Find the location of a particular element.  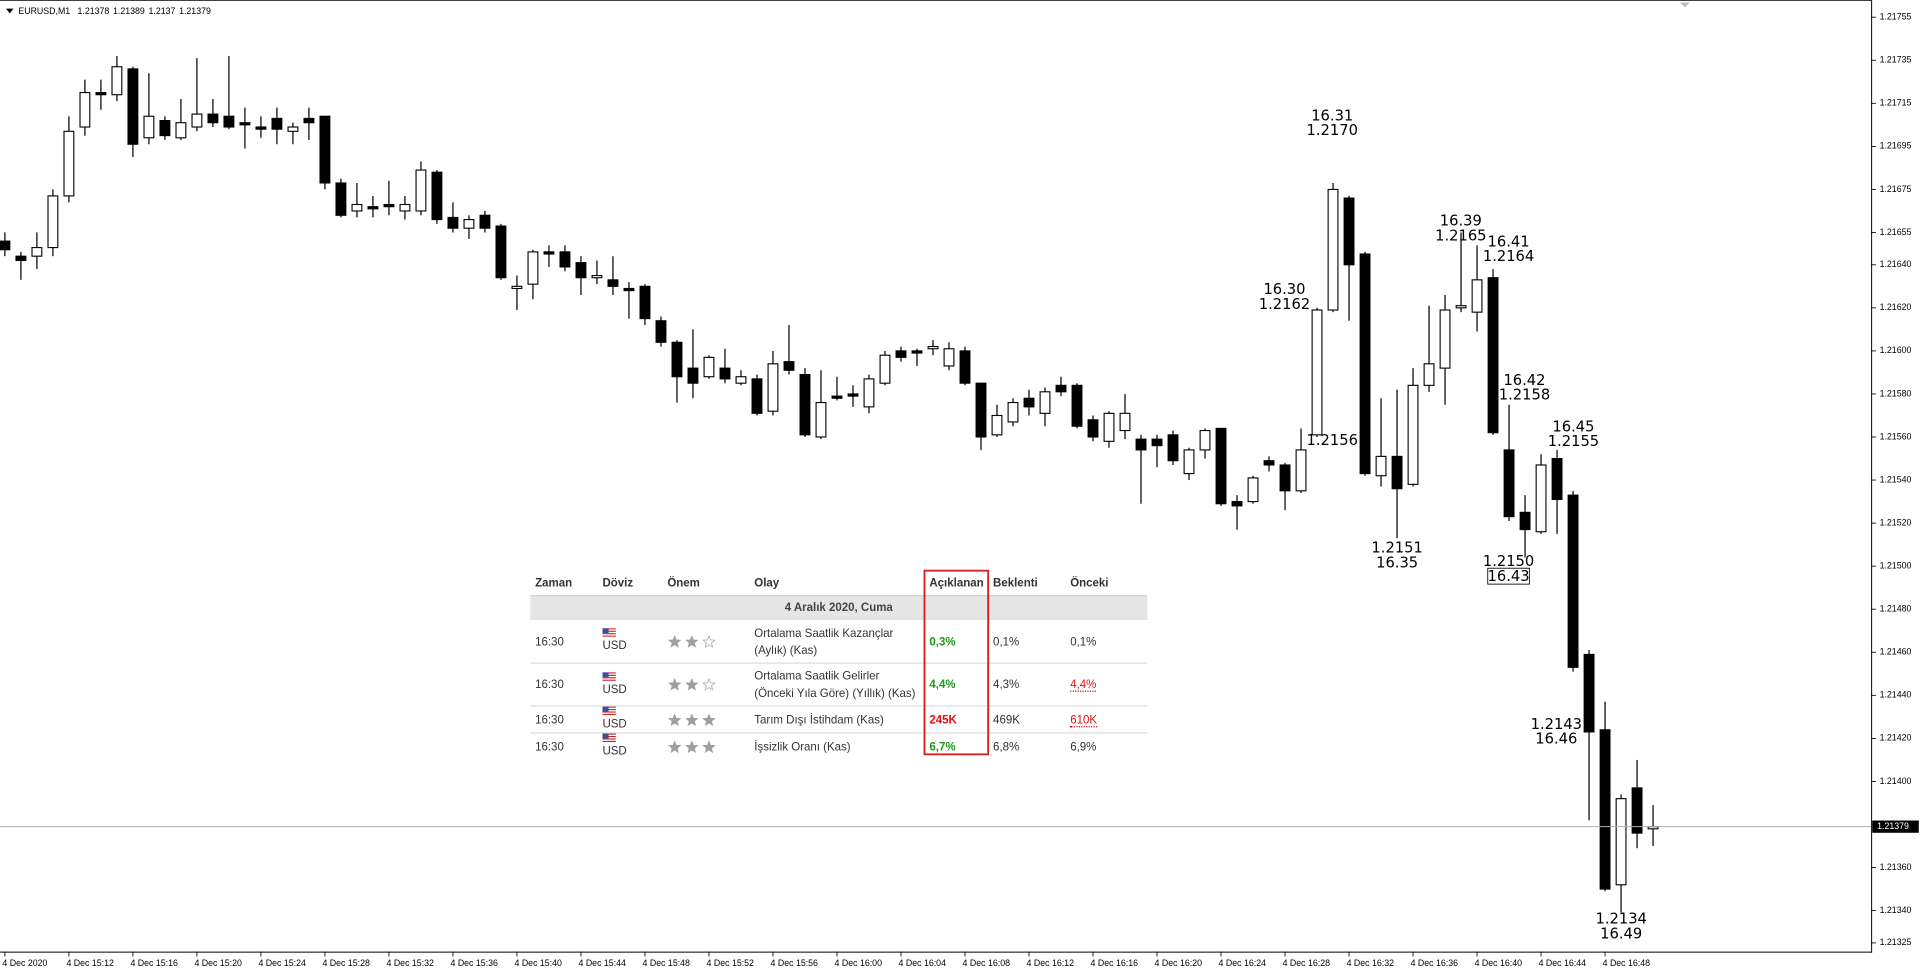

annotation-text: 1.2155 is located at coordinates (1573, 441).